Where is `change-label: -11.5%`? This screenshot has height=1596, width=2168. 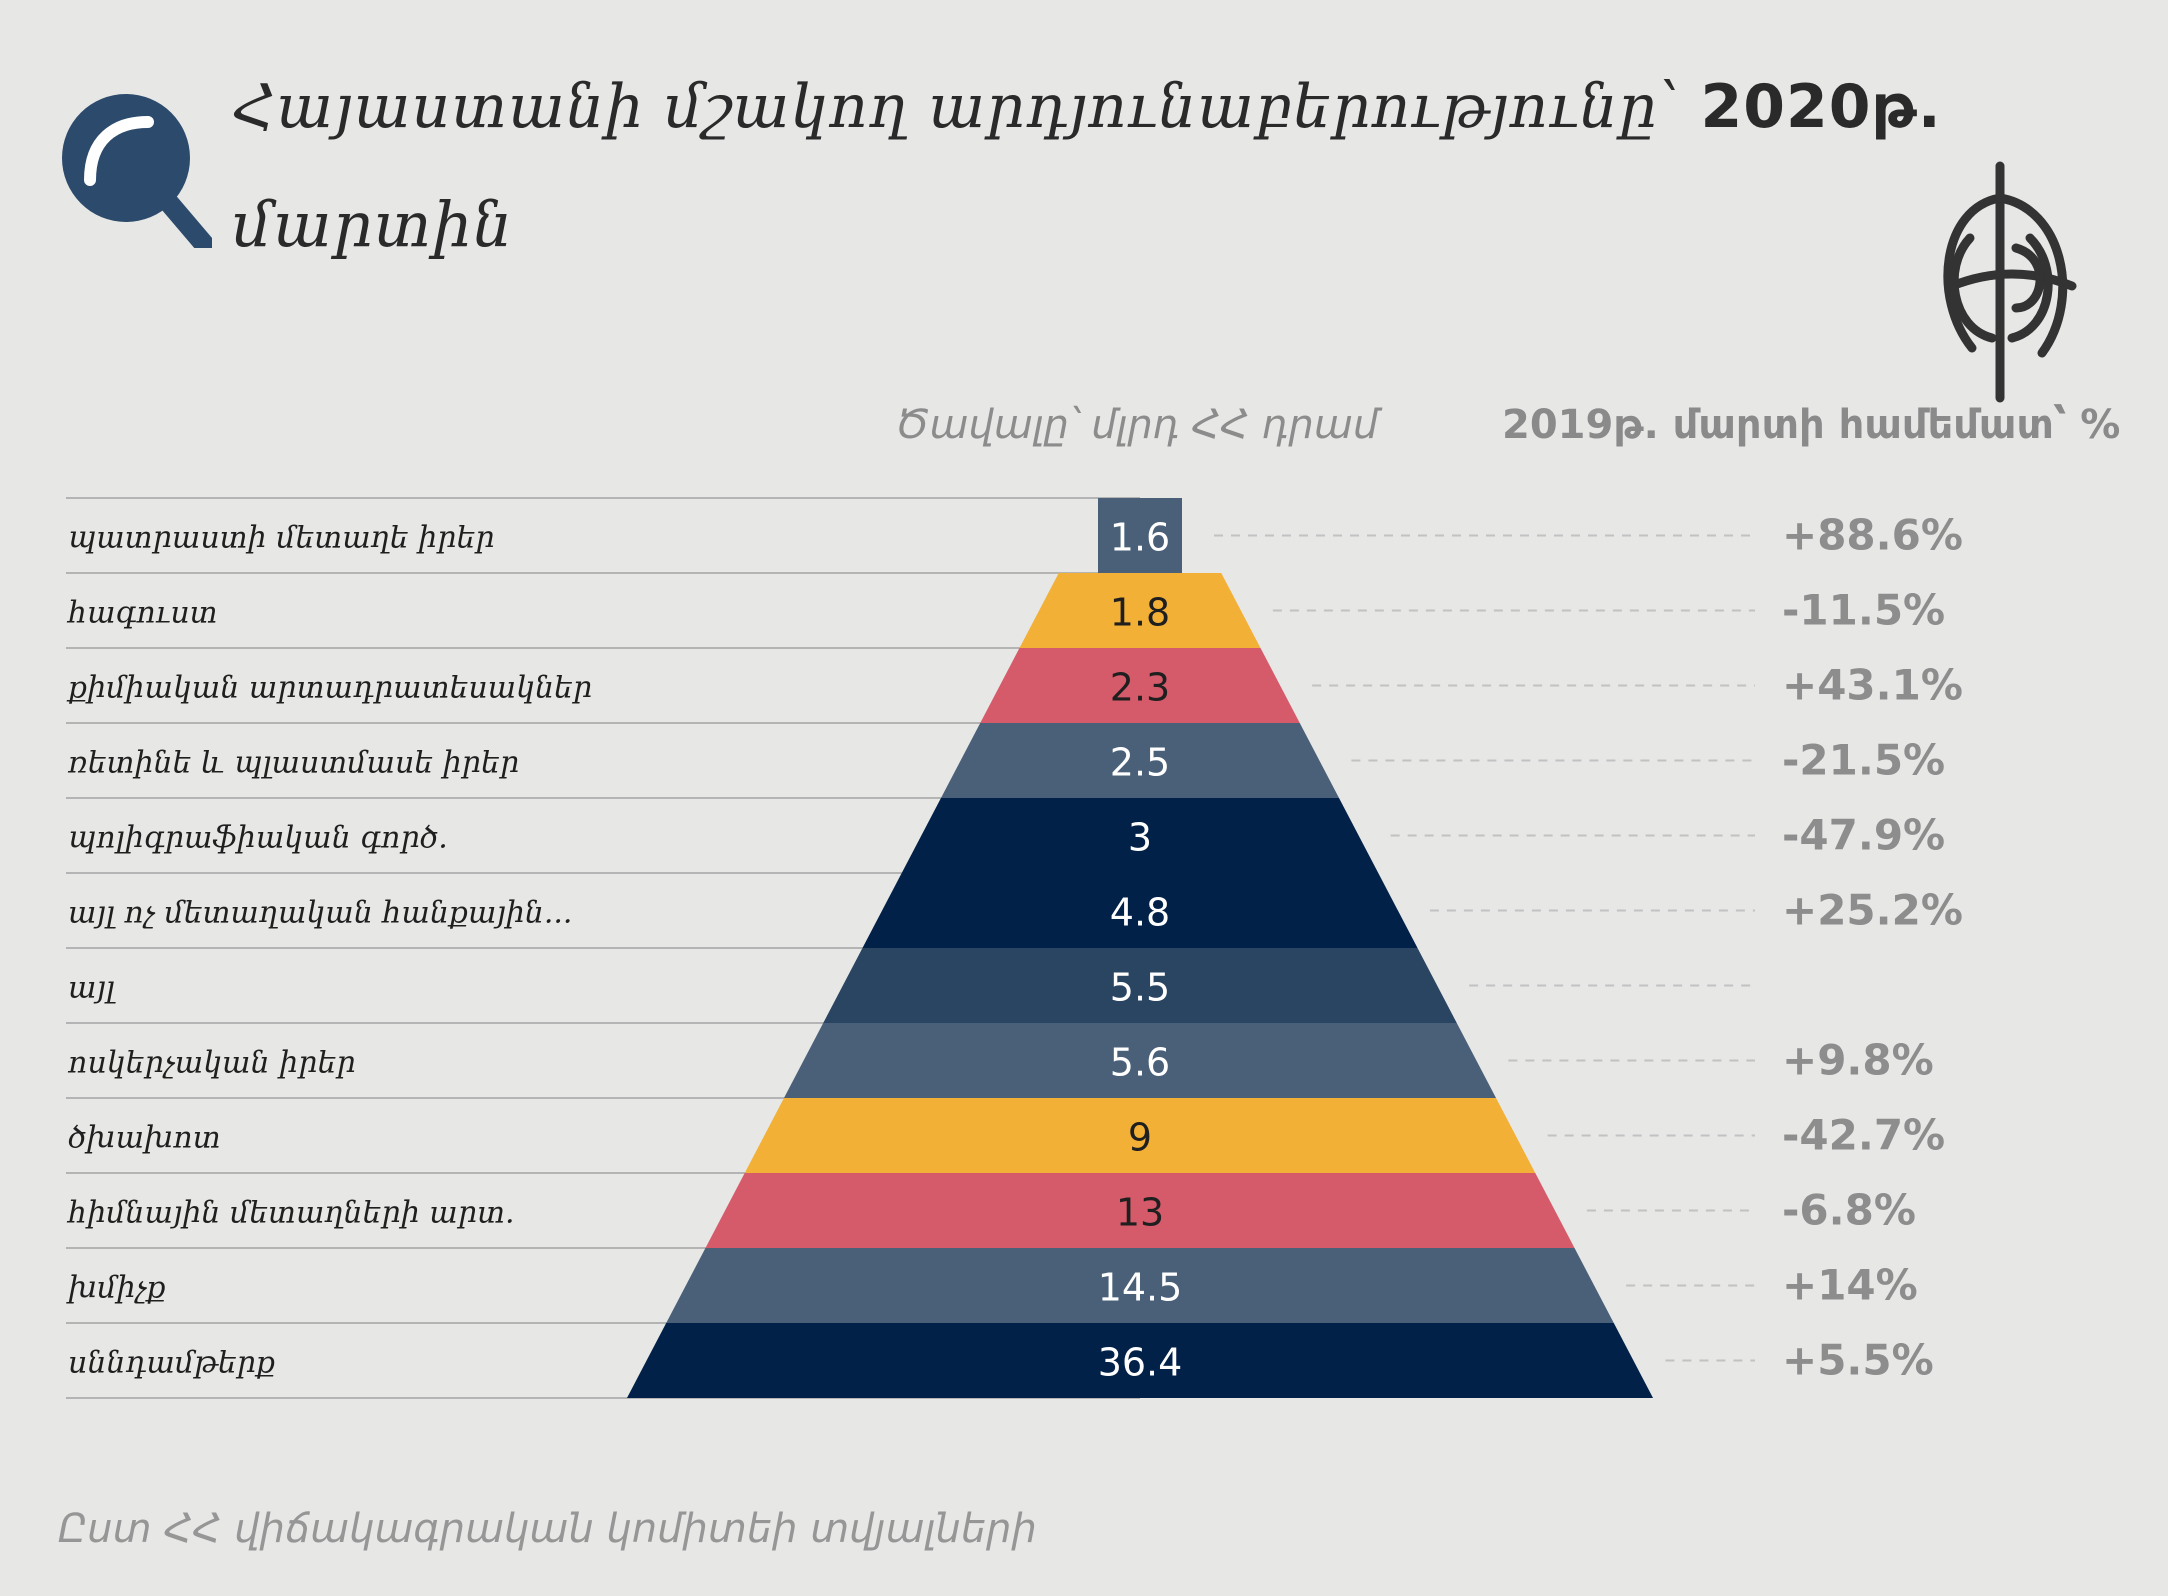
change-label: -11.5% is located at coordinates (1863, 610).